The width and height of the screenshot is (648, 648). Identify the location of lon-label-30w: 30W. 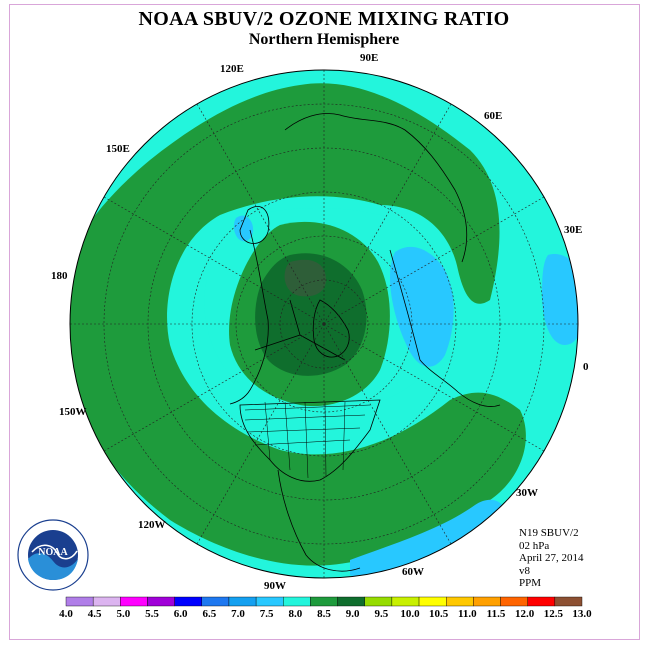
(527, 493).